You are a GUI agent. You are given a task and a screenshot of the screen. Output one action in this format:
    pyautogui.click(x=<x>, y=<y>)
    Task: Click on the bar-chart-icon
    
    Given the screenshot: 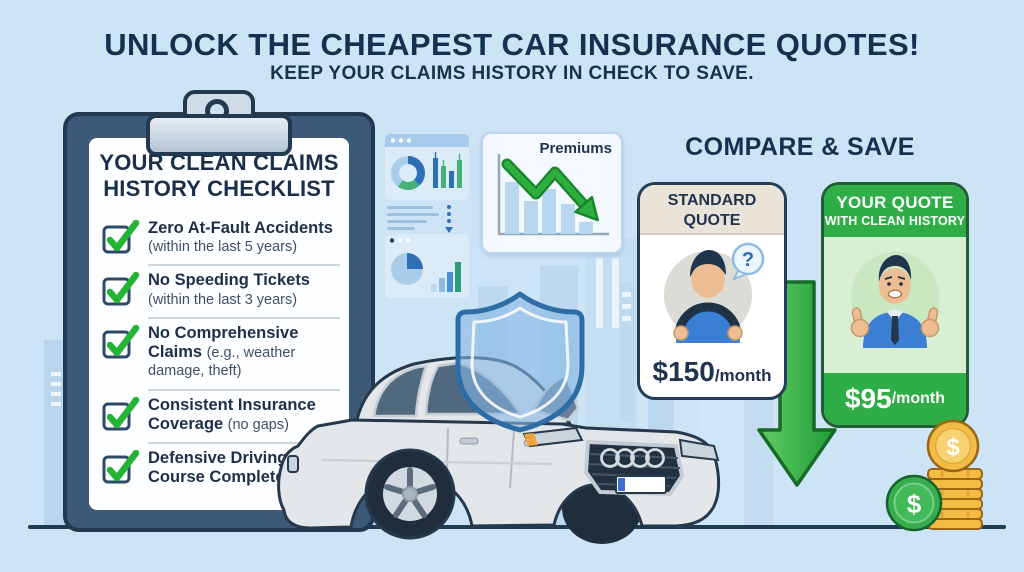 What is the action you would take?
    pyautogui.click(x=447, y=170)
    